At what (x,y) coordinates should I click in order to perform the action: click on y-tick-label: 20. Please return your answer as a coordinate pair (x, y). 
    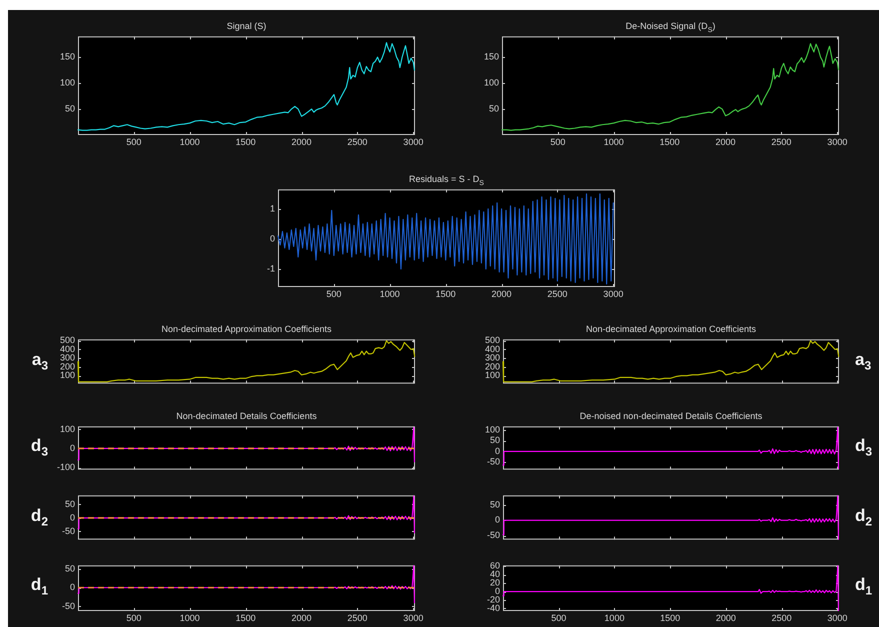
    Looking at the image, I should click on (495, 583).